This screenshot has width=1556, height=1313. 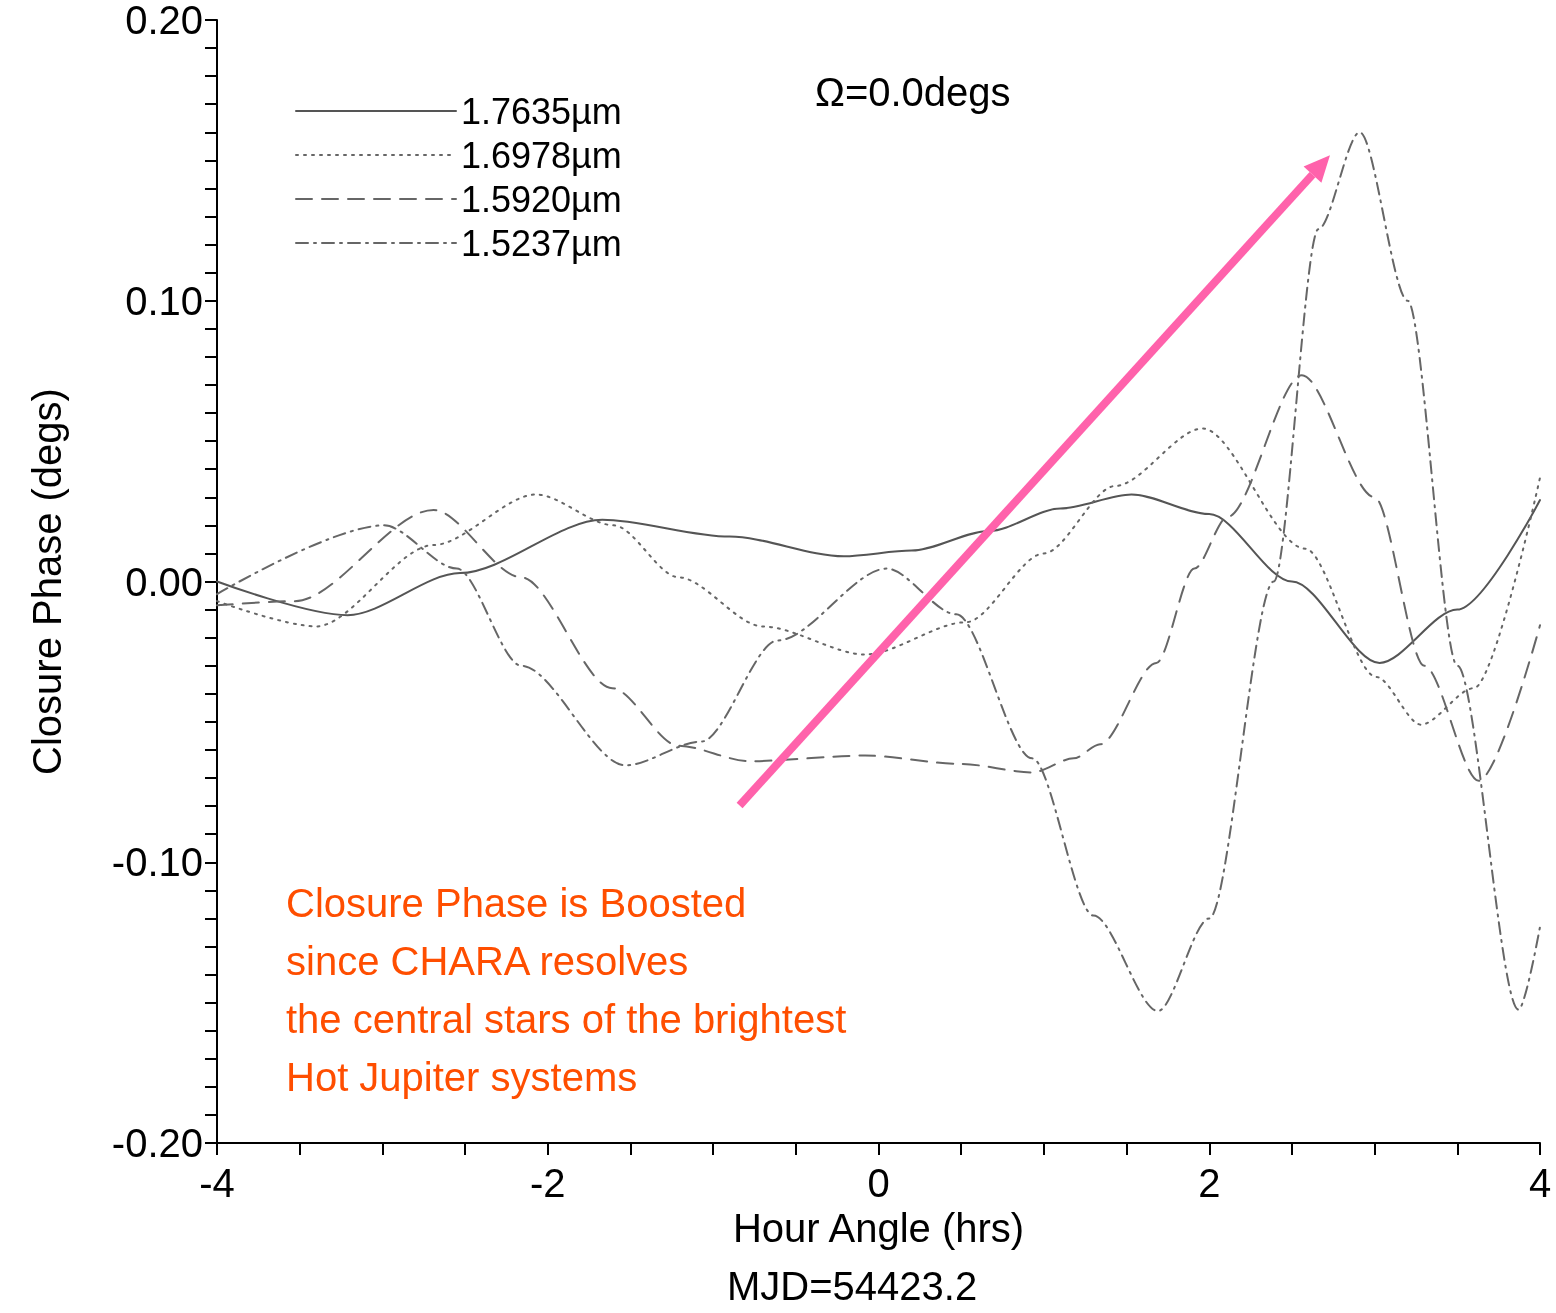 What do you see at coordinates (541, 243) in the screenshot?
I see `legend-label: 1.5237µm` at bounding box center [541, 243].